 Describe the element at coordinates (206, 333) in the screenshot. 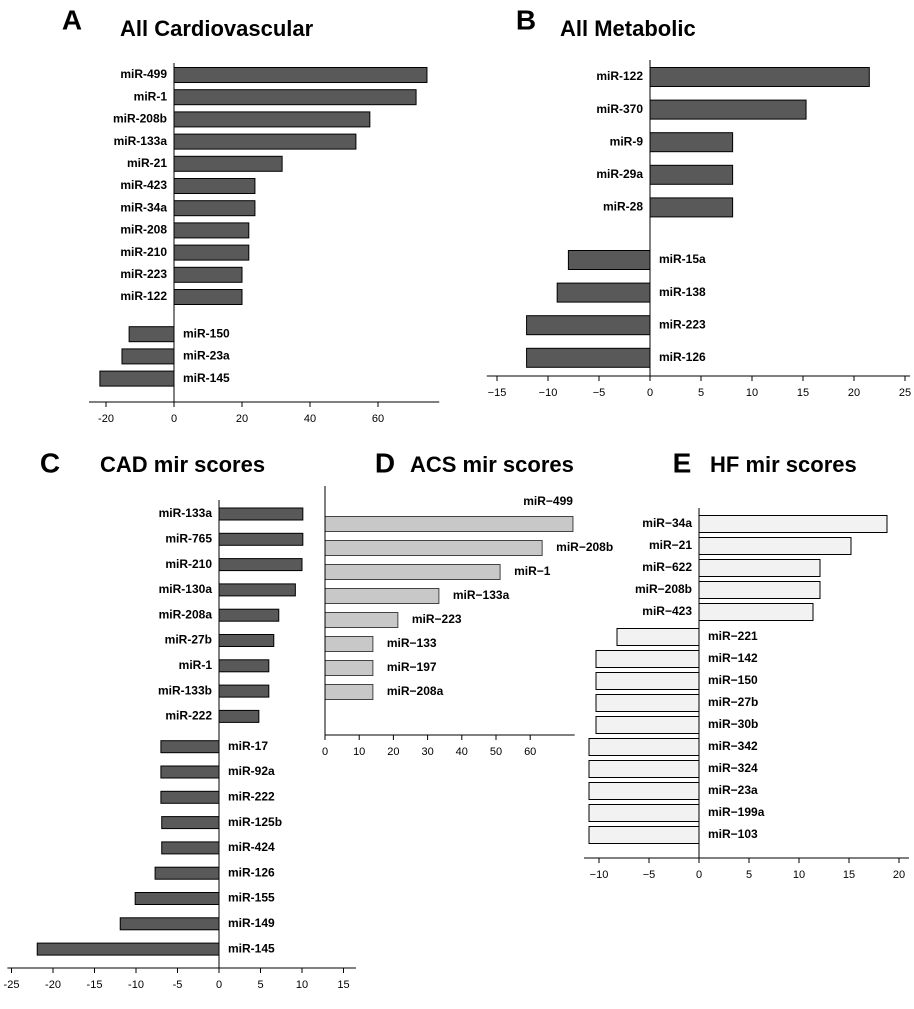

I see `category-label: miR-150` at that location.